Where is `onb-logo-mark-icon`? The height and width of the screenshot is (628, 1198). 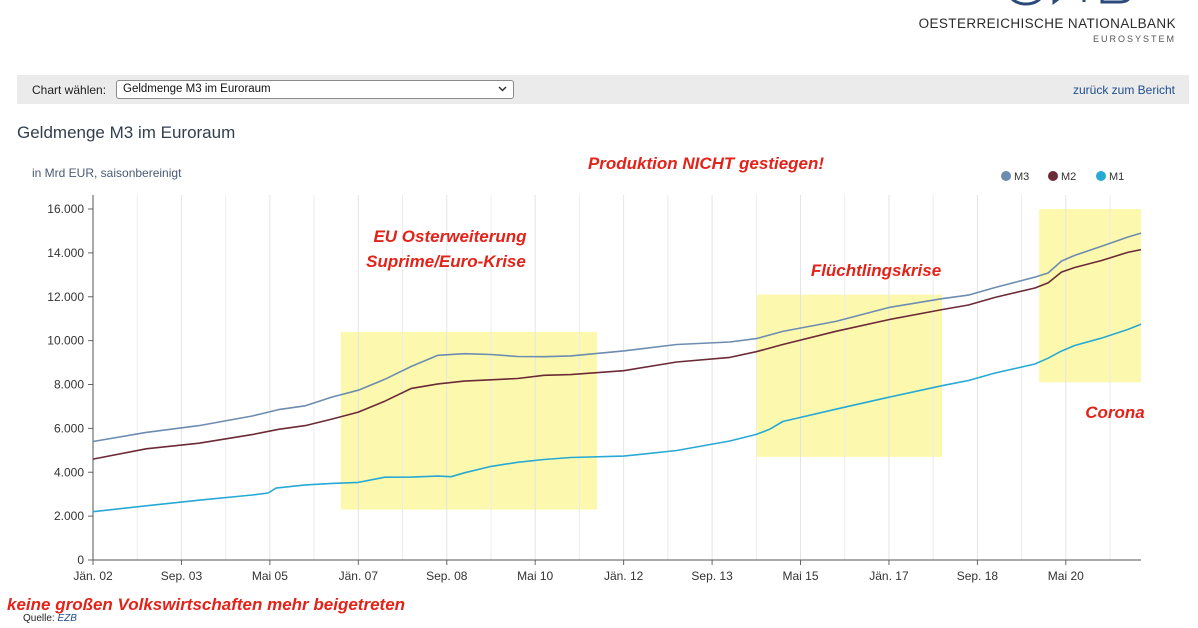
onb-logo-mark-icon is located at coordinates (1070, 3).